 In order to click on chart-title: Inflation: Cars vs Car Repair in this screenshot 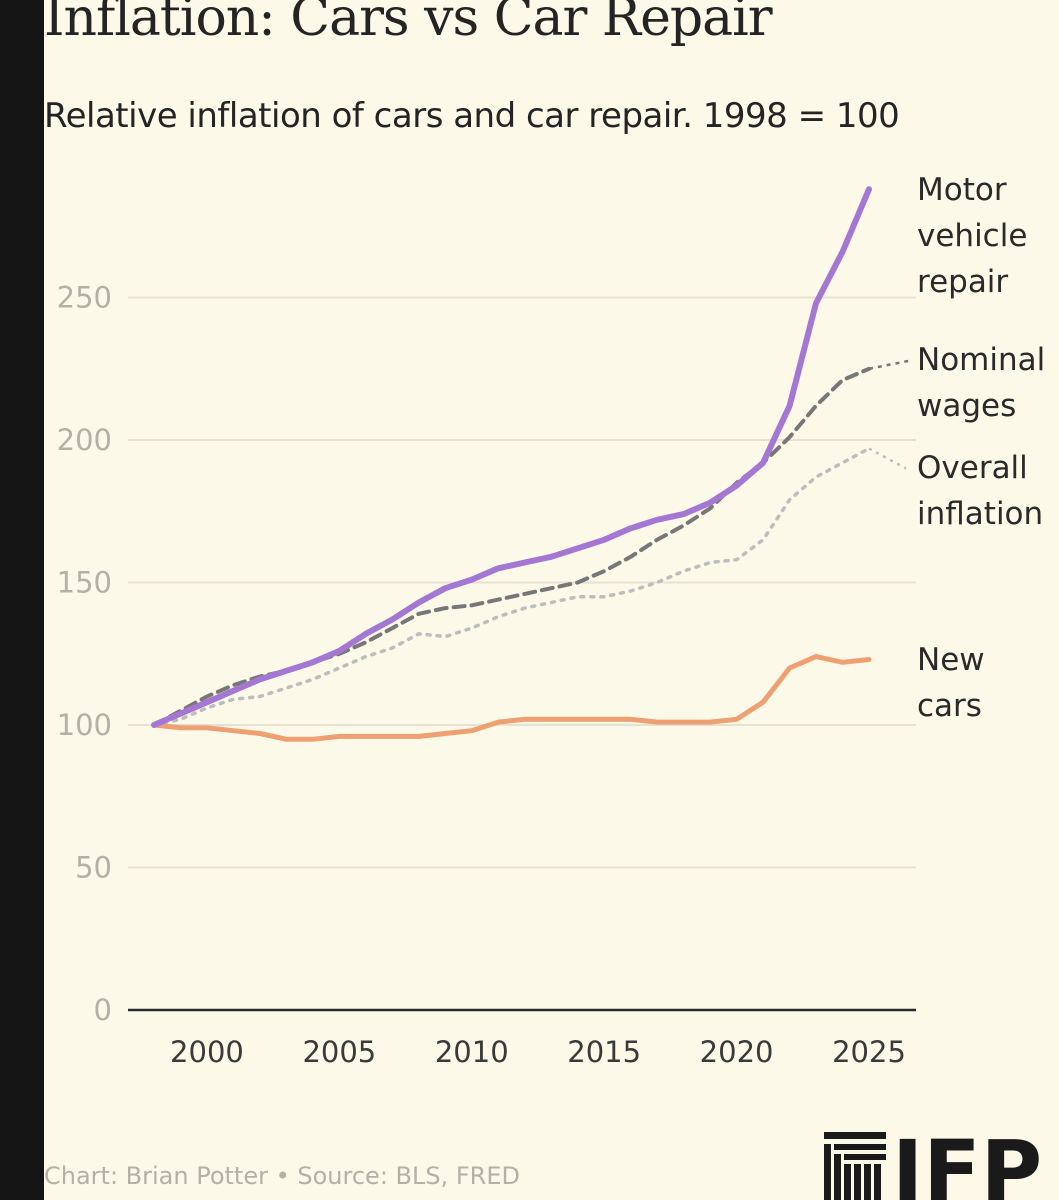, I will do `click(408, 24)`.